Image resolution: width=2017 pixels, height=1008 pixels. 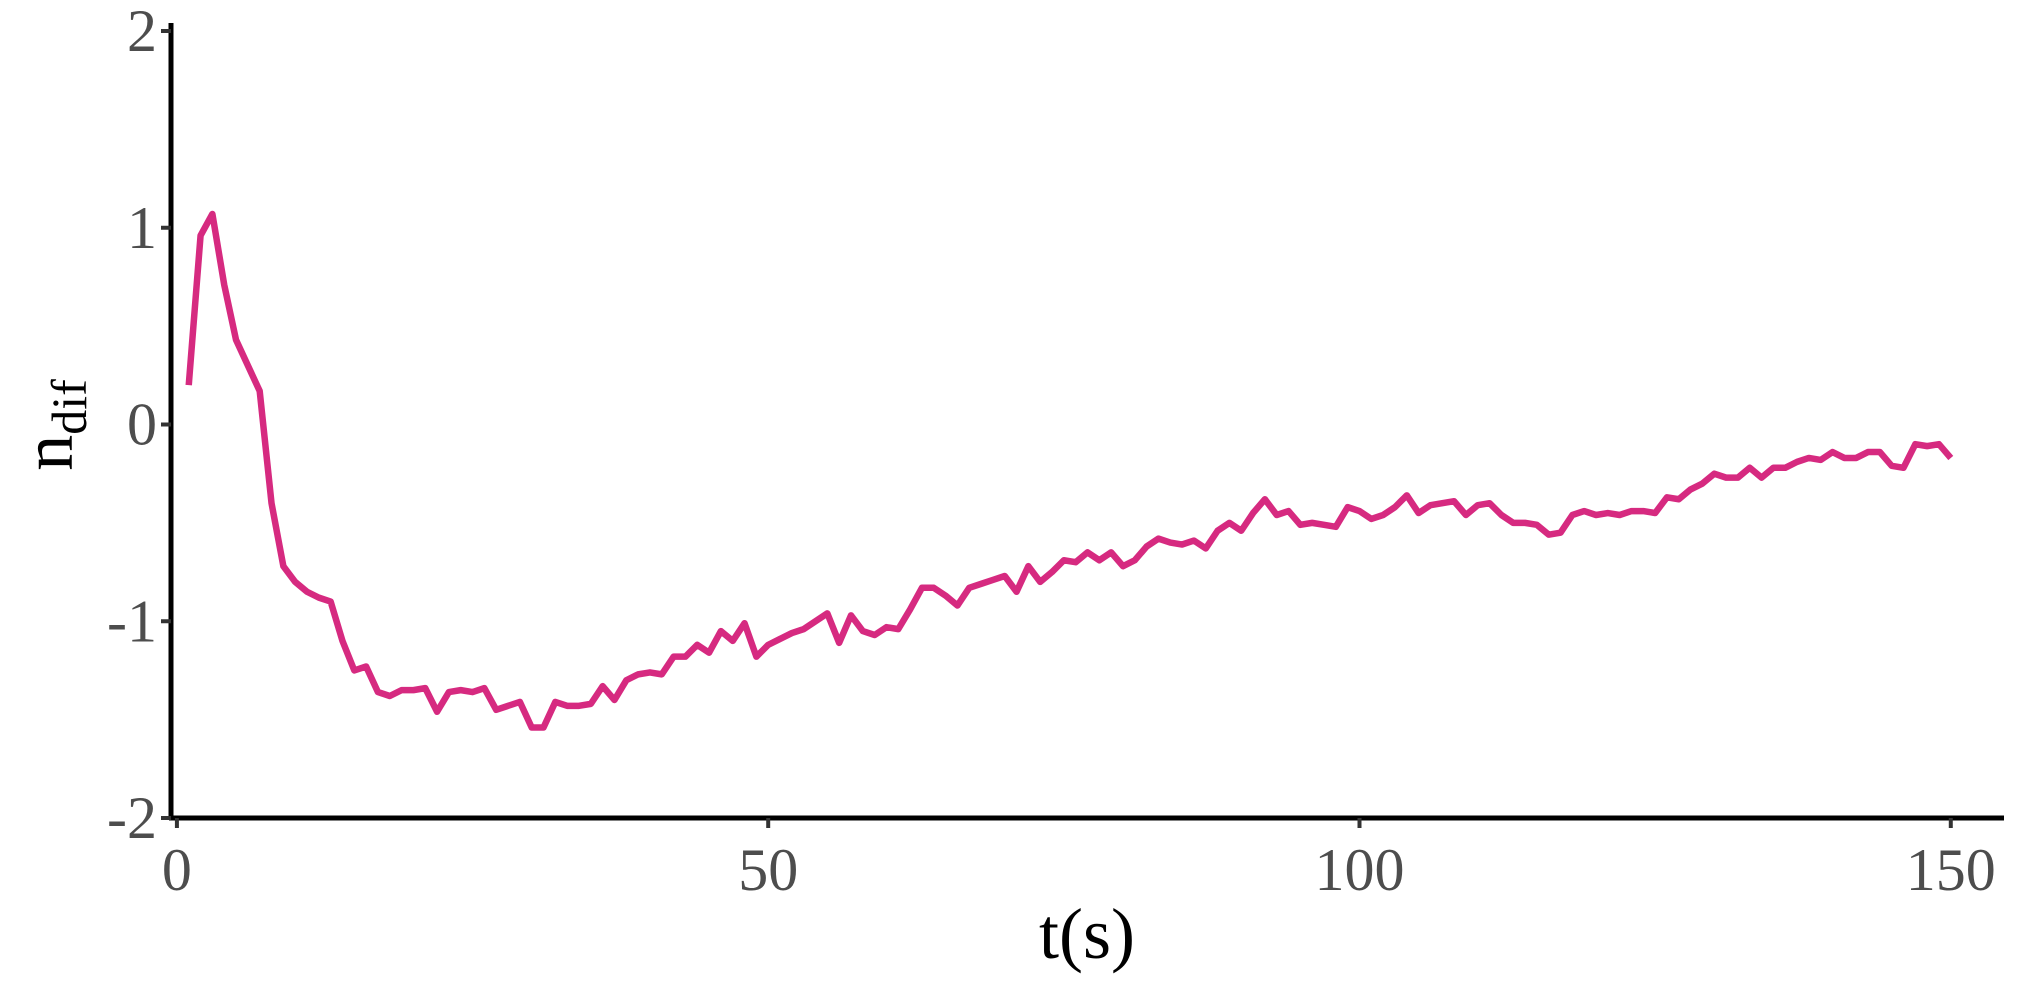 What do you see at coordinates (142, 228) in the screenshot?
I see `y-tick-label: 1` at bounding box center [142, 228].